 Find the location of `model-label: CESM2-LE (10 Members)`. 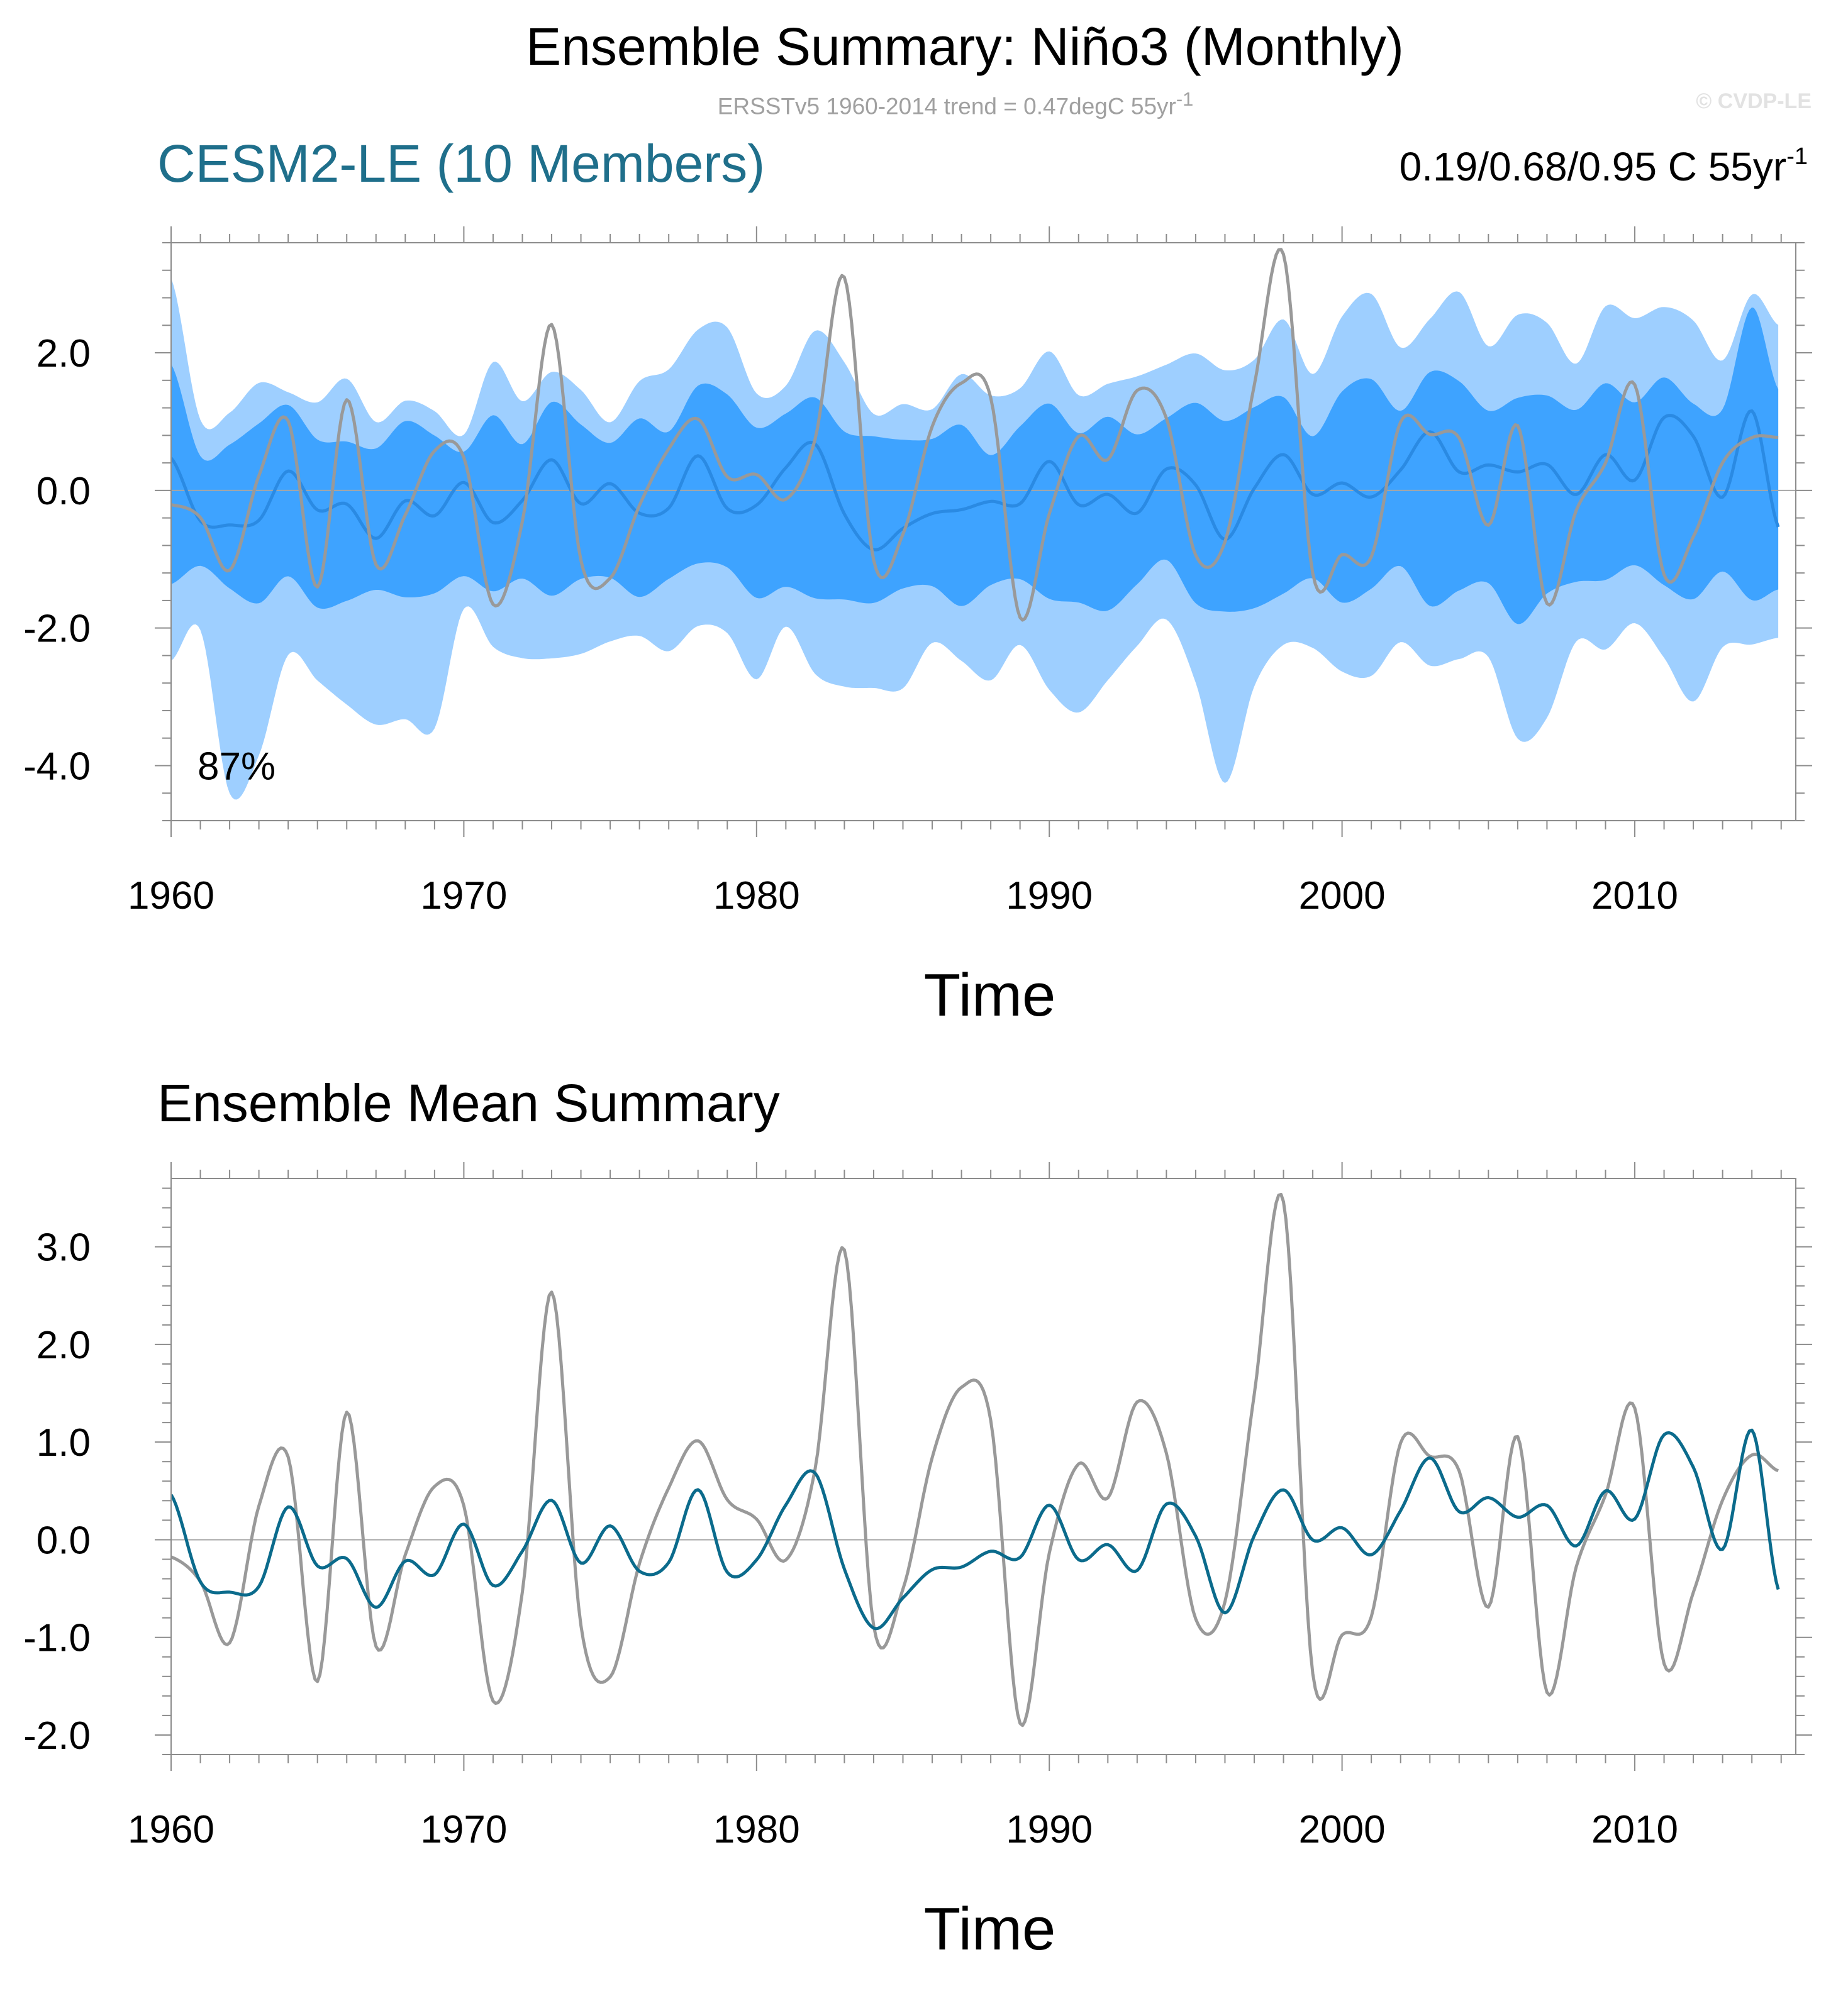

model-label: CESM2-LE (10 Members) is located at coordinates (461, 163).